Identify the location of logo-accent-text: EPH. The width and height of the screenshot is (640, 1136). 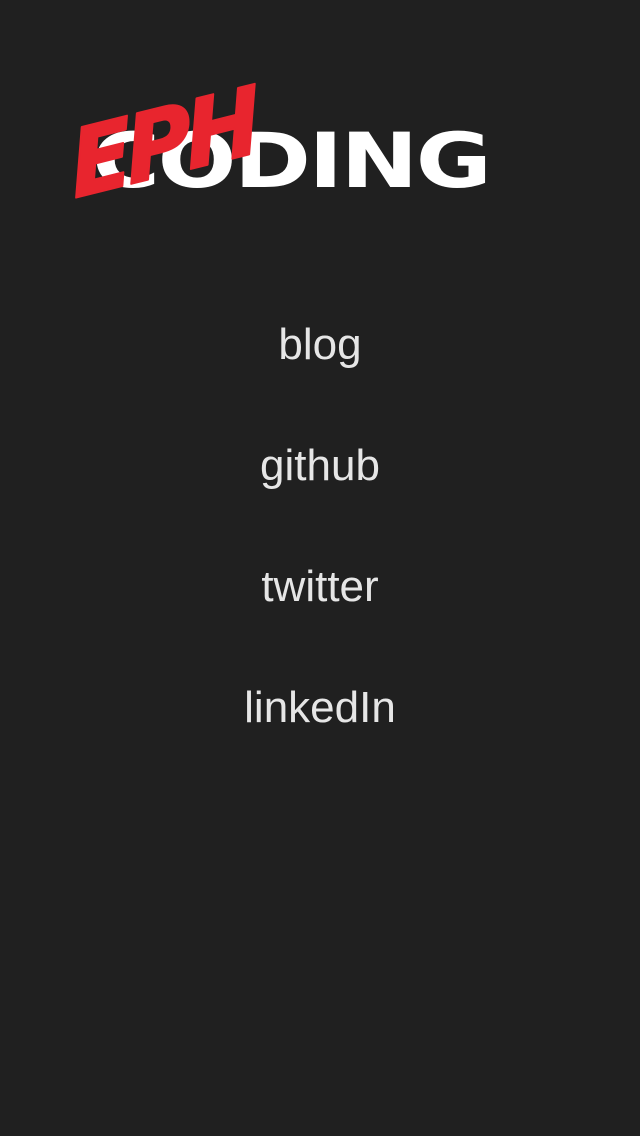
(164, 142).